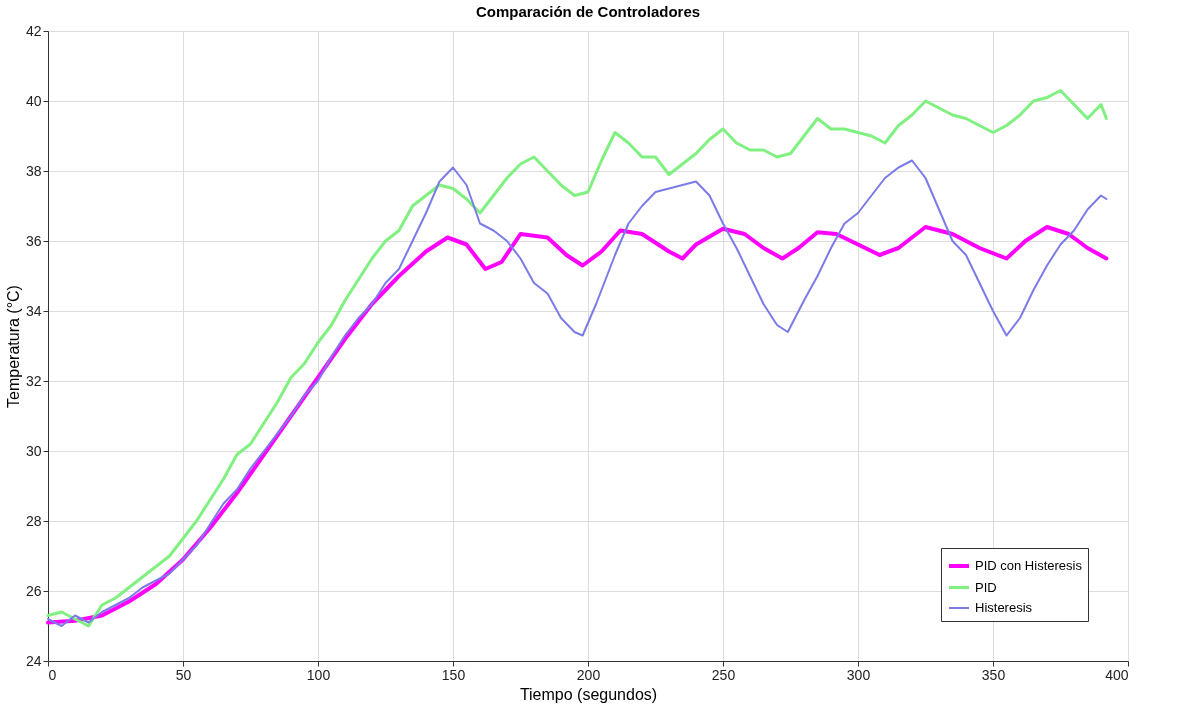 Image resolution: width=1181 pixels, height=705 pixels. What do you see at coordinates (183, 674) in the screenshot?
I see `x-tick-label: 50` at bounding box center [183, 674].